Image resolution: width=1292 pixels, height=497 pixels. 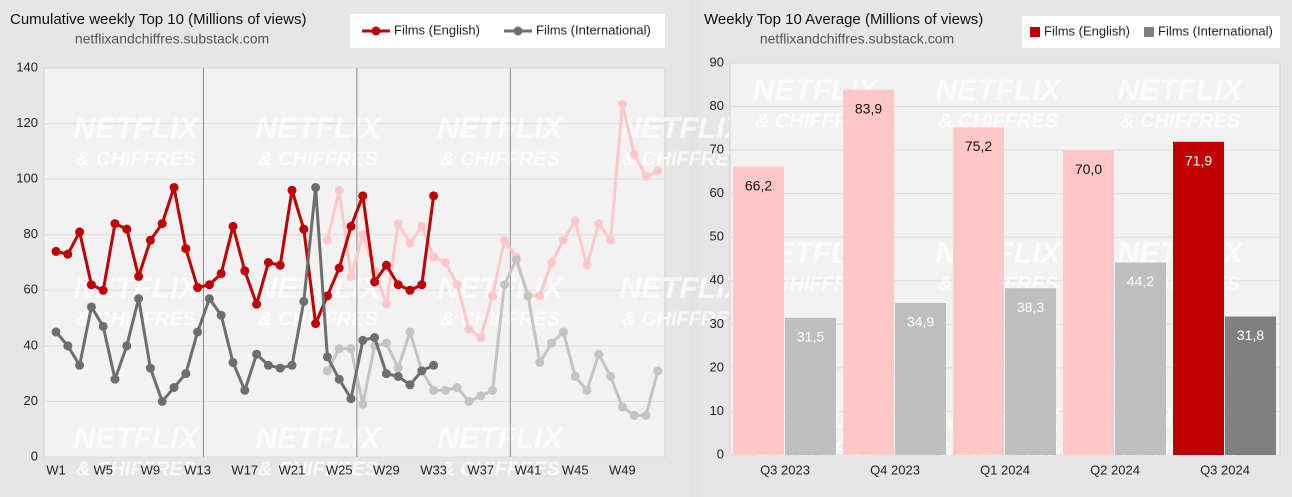 I want to click on y-tick-label: 50, so click(x=717, y=236).